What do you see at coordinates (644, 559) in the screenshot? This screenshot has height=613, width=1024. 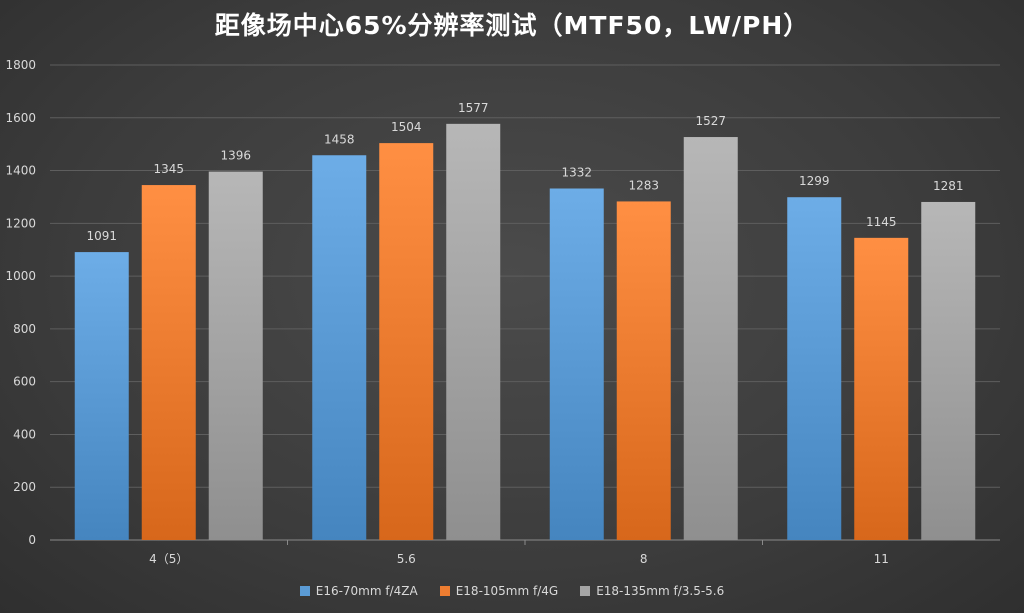 I see `x-tick-label: 8` at bounding box center [644, 559].